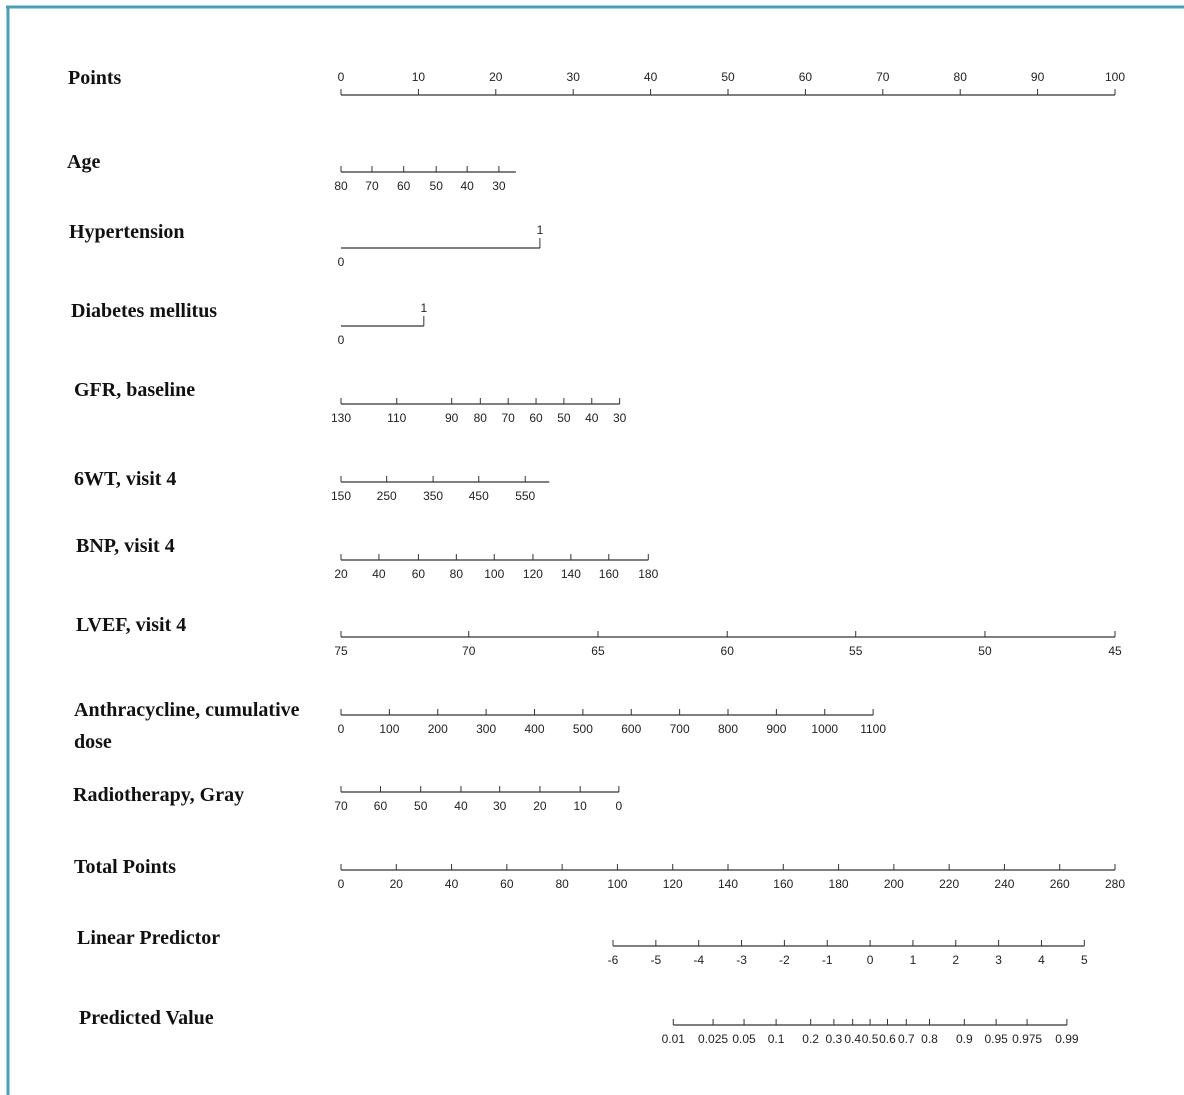 The width and height of the screenshot is (1184, 1095). What do you see at coordinates (713, 1039) in the screenshot?
I see `tick-label: 0.025` at bounding box center [713, 1039].